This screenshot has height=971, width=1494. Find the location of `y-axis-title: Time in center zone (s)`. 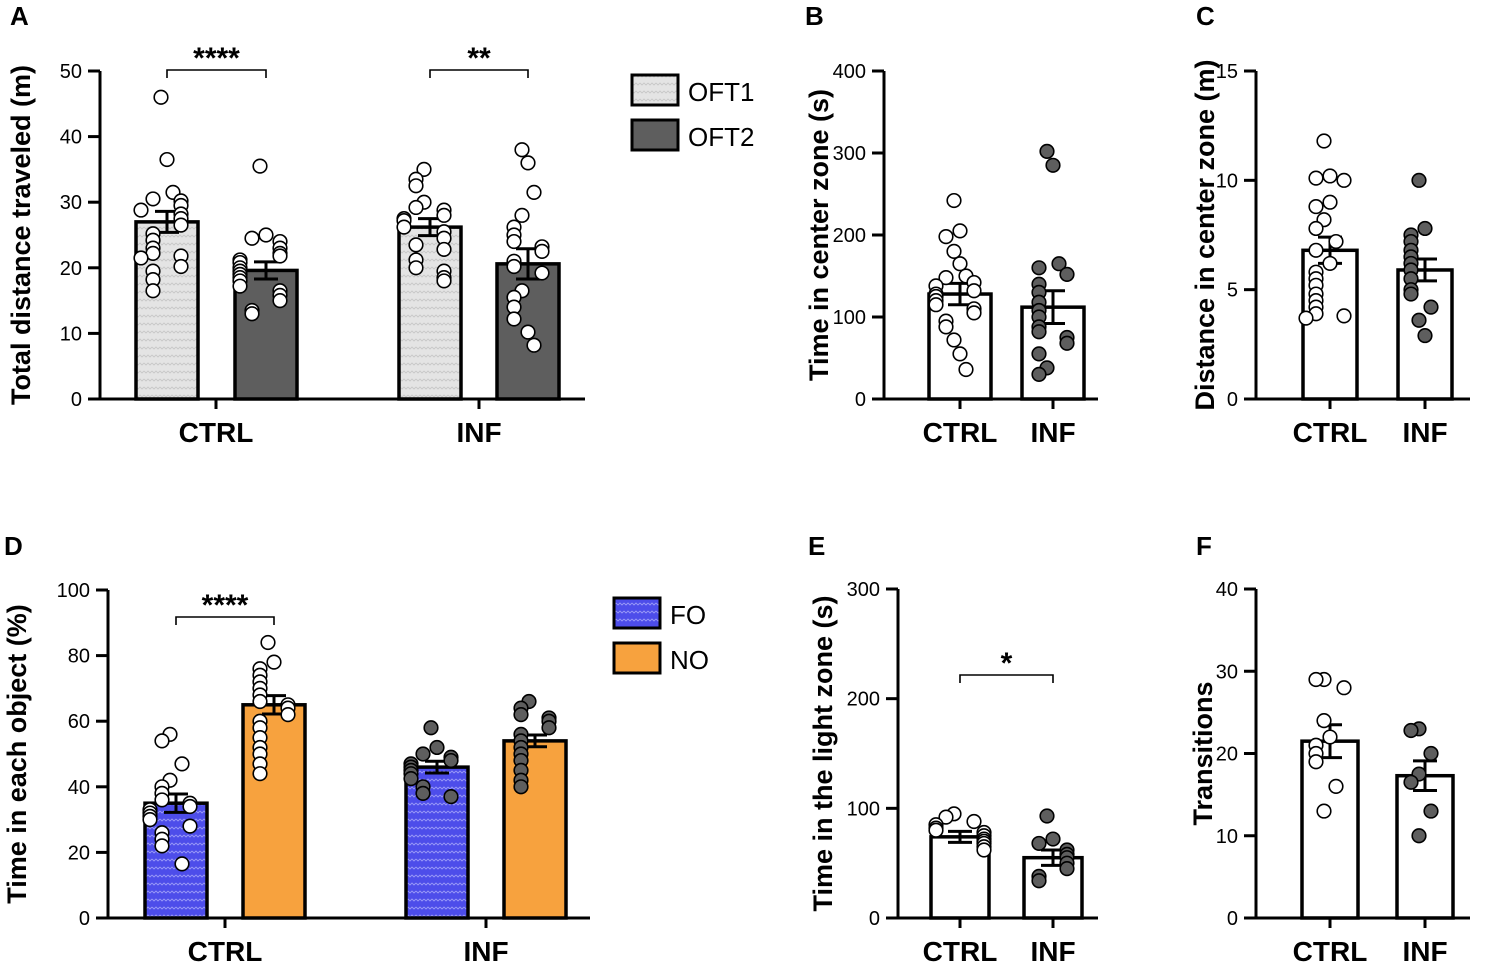

y-axis-title: Time in center zone (s) is located at coordinates (819, 235).